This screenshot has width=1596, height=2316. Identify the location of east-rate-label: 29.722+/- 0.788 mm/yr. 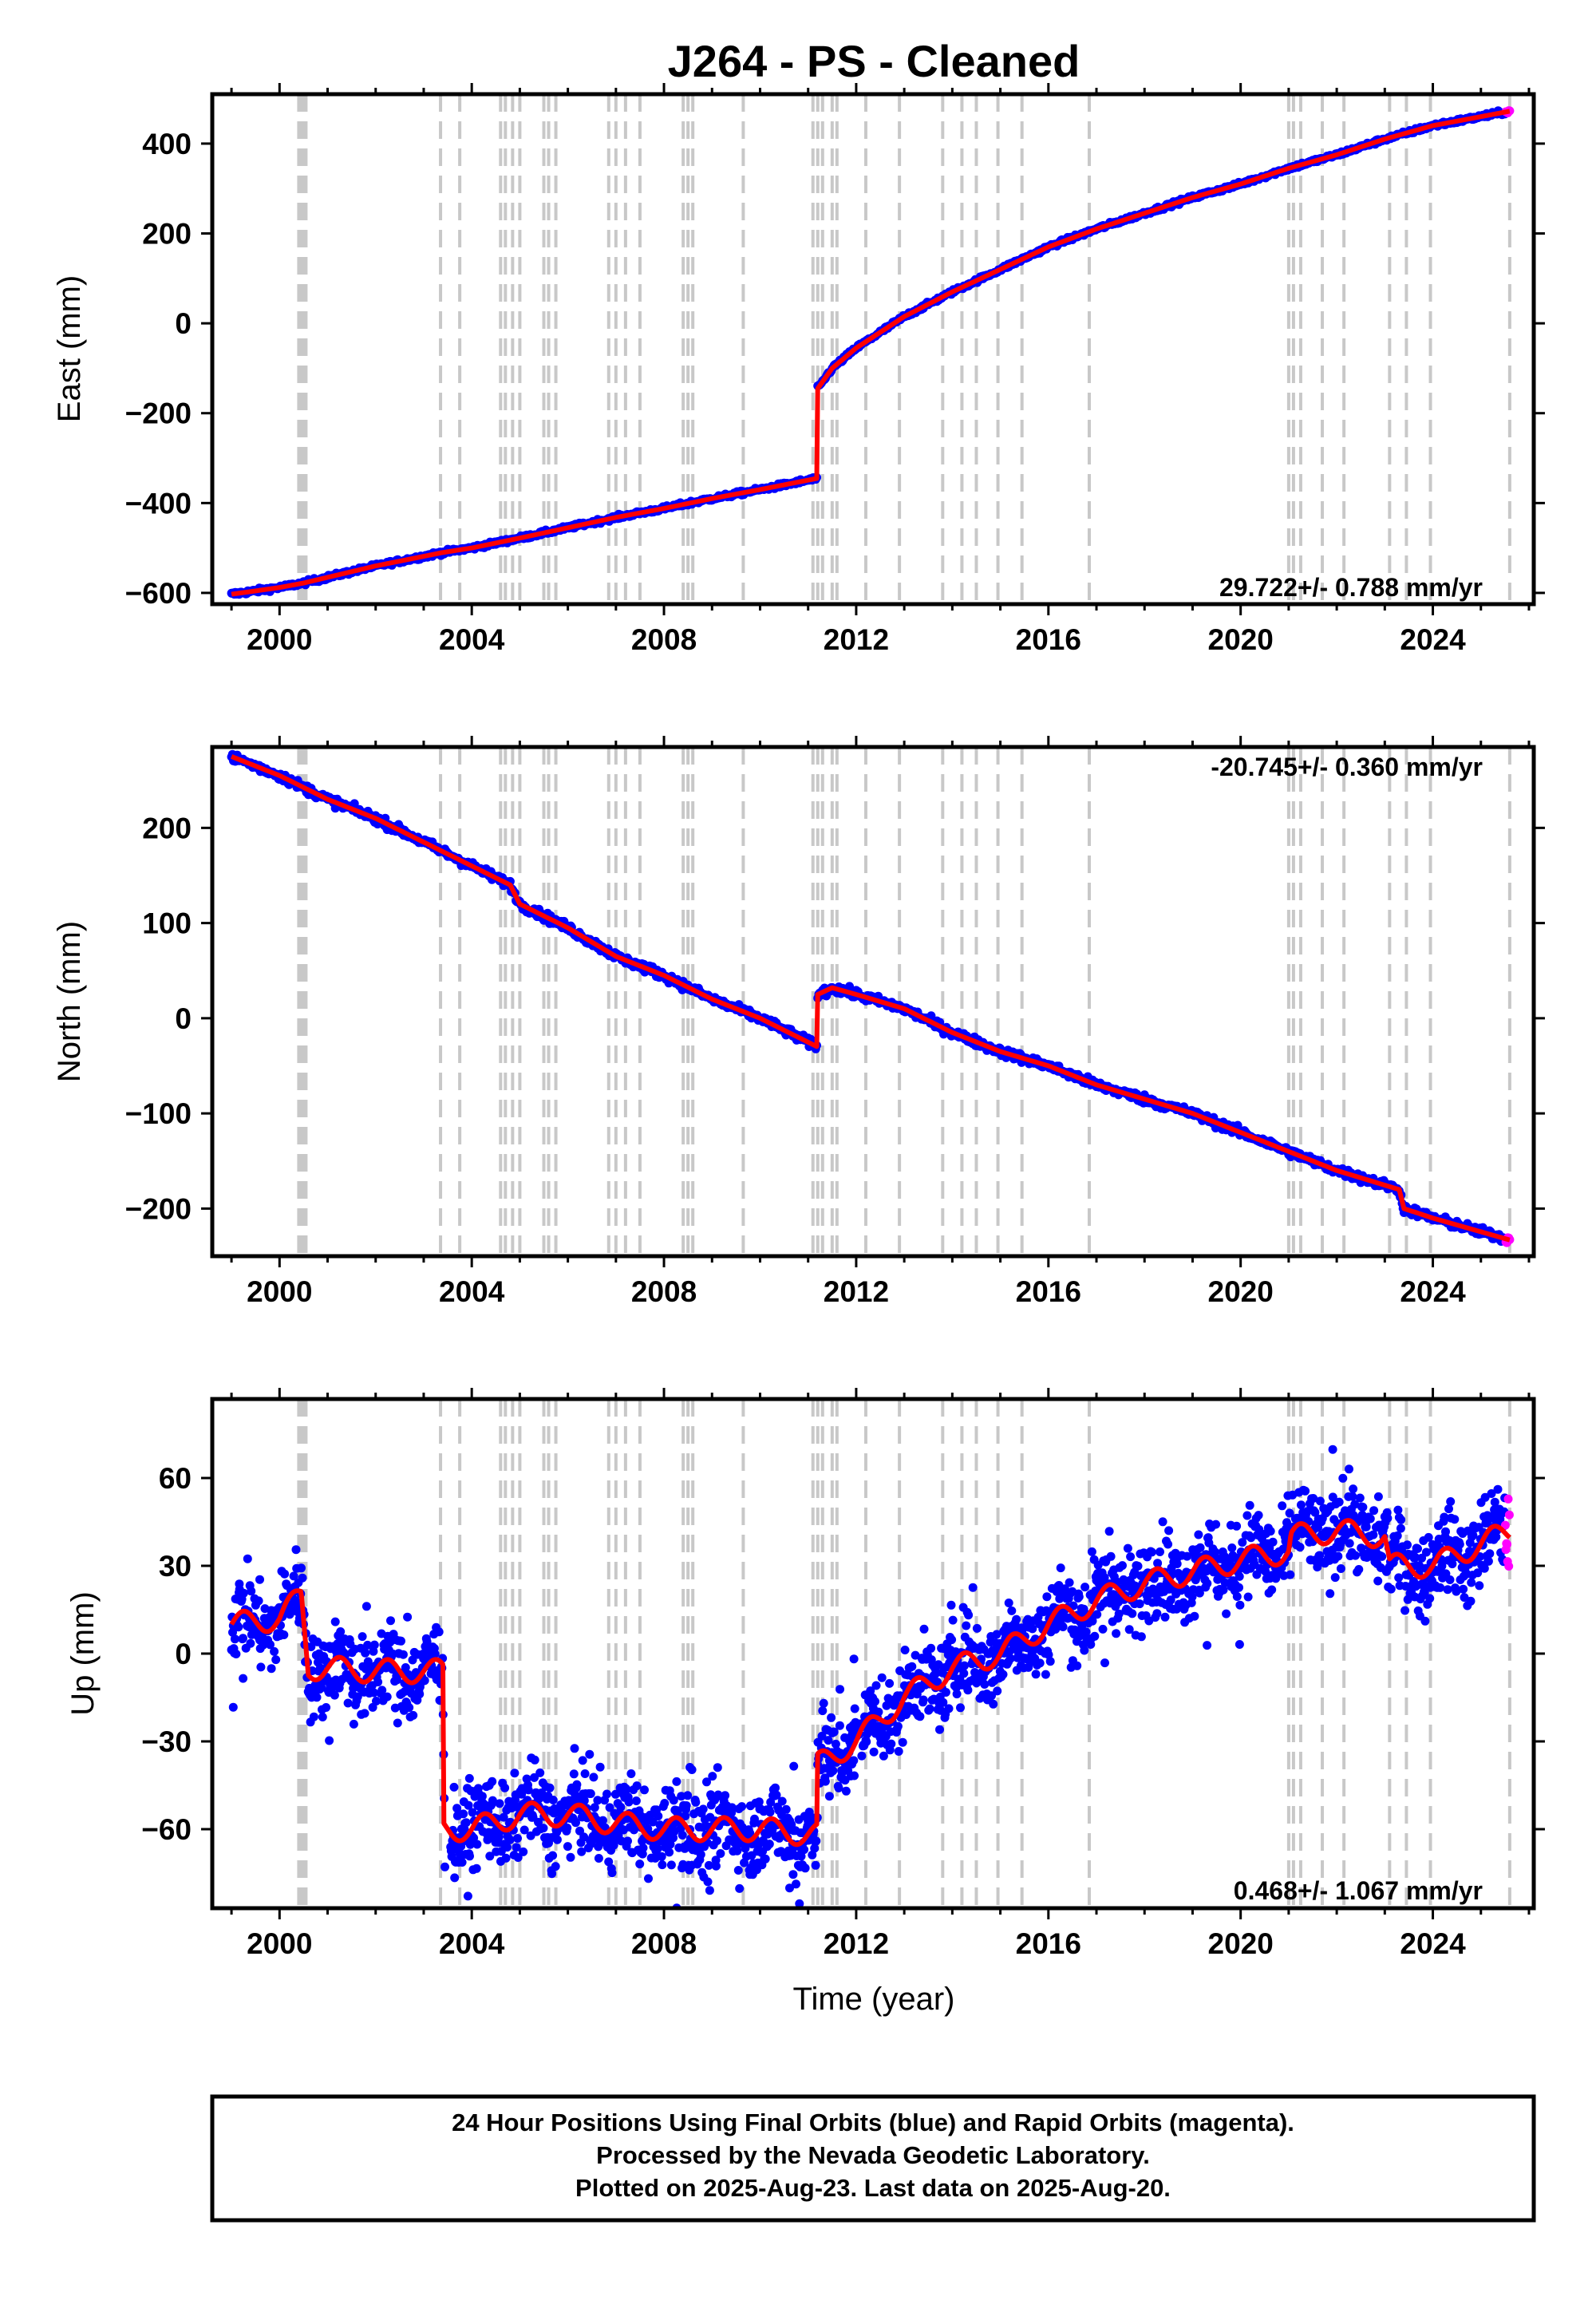
(1351, 587).